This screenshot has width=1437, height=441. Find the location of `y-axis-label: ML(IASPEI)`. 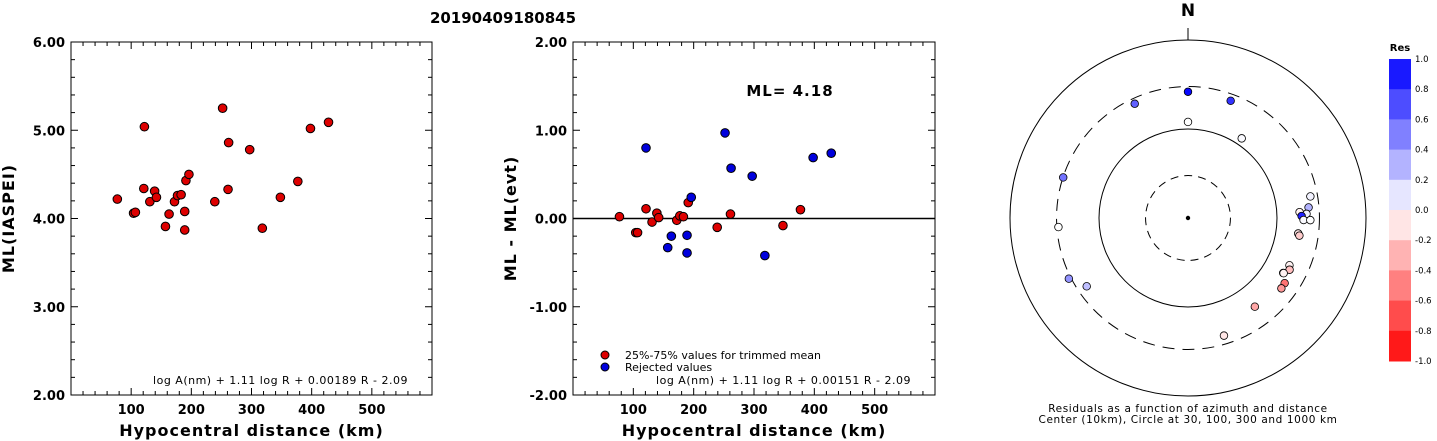

y-axis-label: ML(IASPEI) is located at coordinates (9, 218).